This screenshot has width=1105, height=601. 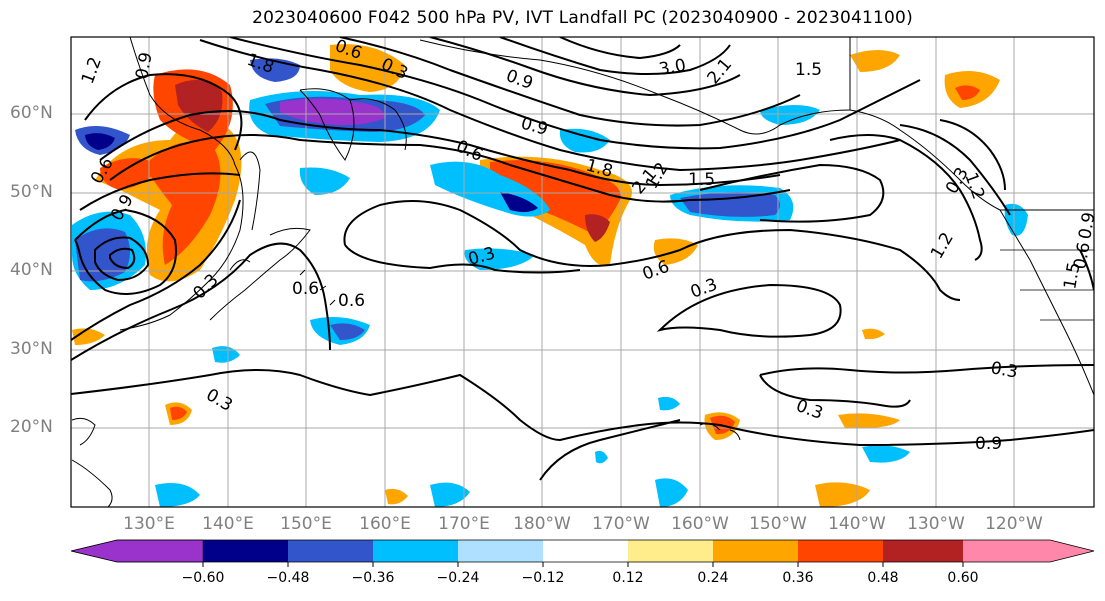 What do you see at coordinates (628, 578) in the screenshot?
I see `colorbar-tick-label: 0.12` at bounding box center [628, 578].